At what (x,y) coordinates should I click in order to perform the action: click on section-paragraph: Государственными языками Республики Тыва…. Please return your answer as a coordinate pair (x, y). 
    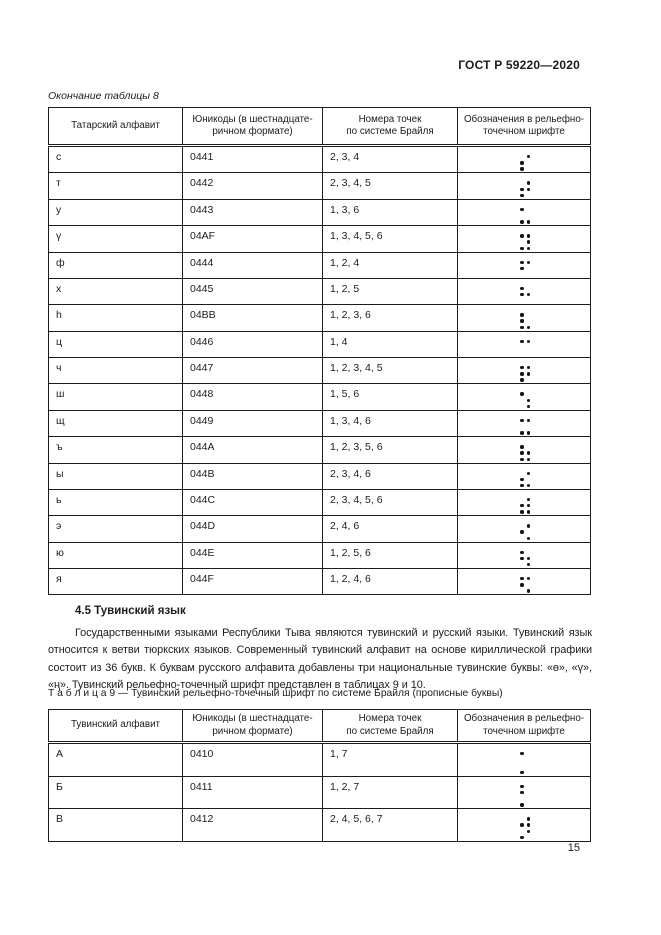
    Looking at the image, I should click on (320, 659).